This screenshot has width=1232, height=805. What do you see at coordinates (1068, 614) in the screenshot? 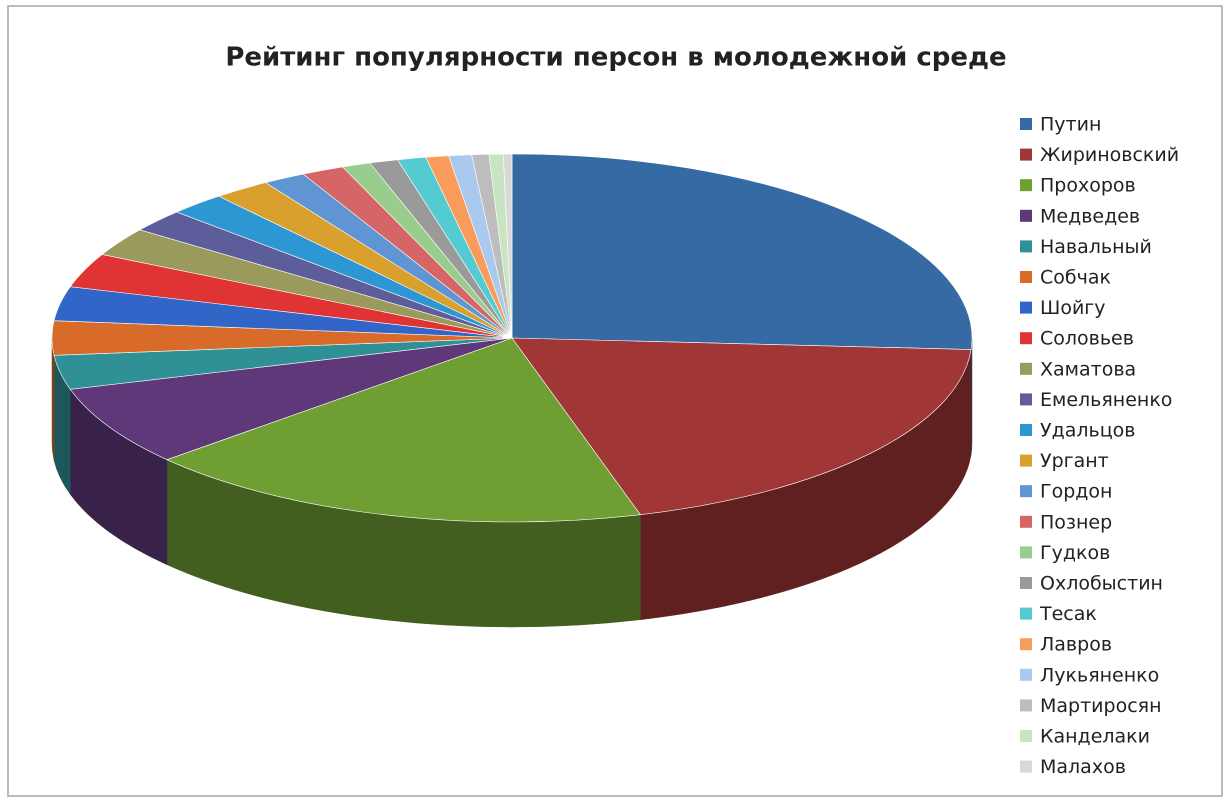
I see `legend-label: Тесак` at bounding box center [1068, 614].